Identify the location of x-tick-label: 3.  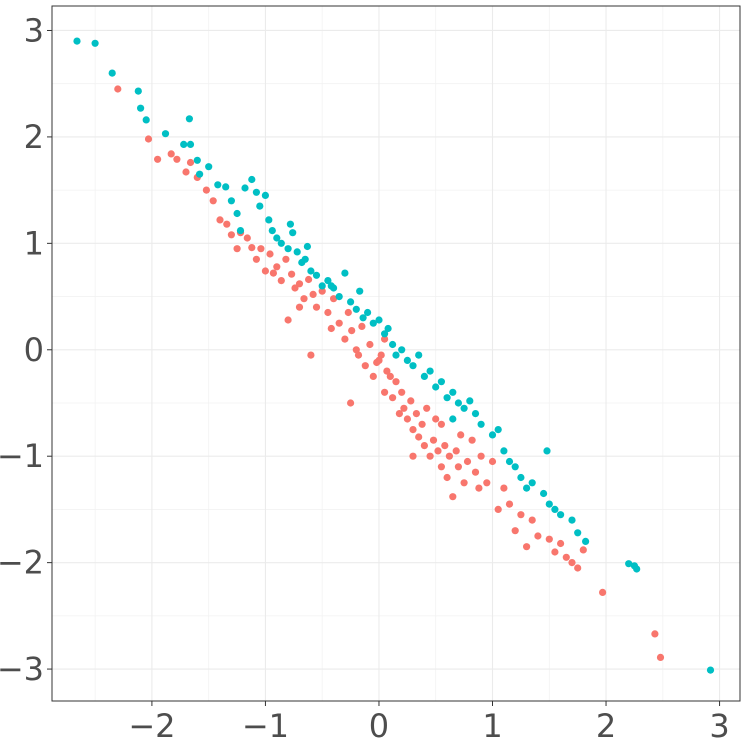
(719, 726).